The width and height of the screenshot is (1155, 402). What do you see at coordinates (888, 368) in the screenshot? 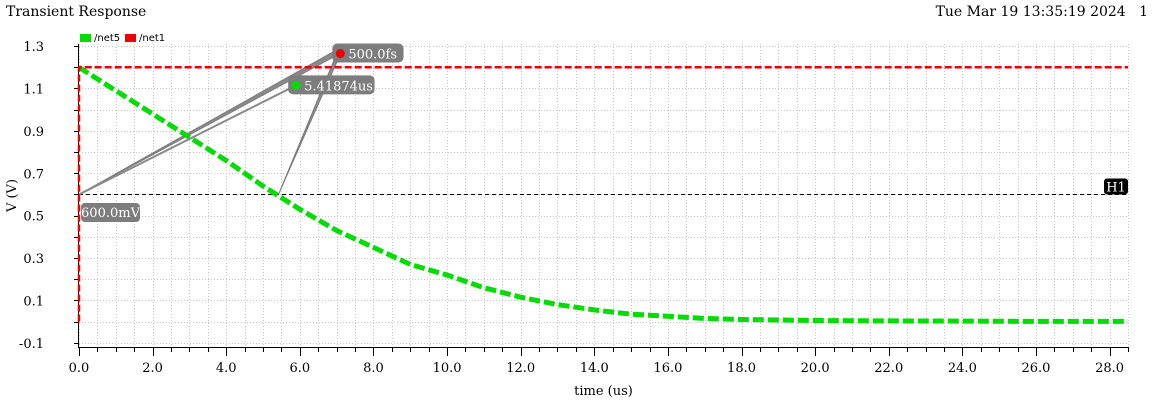
I see `x-tick-label: 22.0` at bounding box center [888, 368].